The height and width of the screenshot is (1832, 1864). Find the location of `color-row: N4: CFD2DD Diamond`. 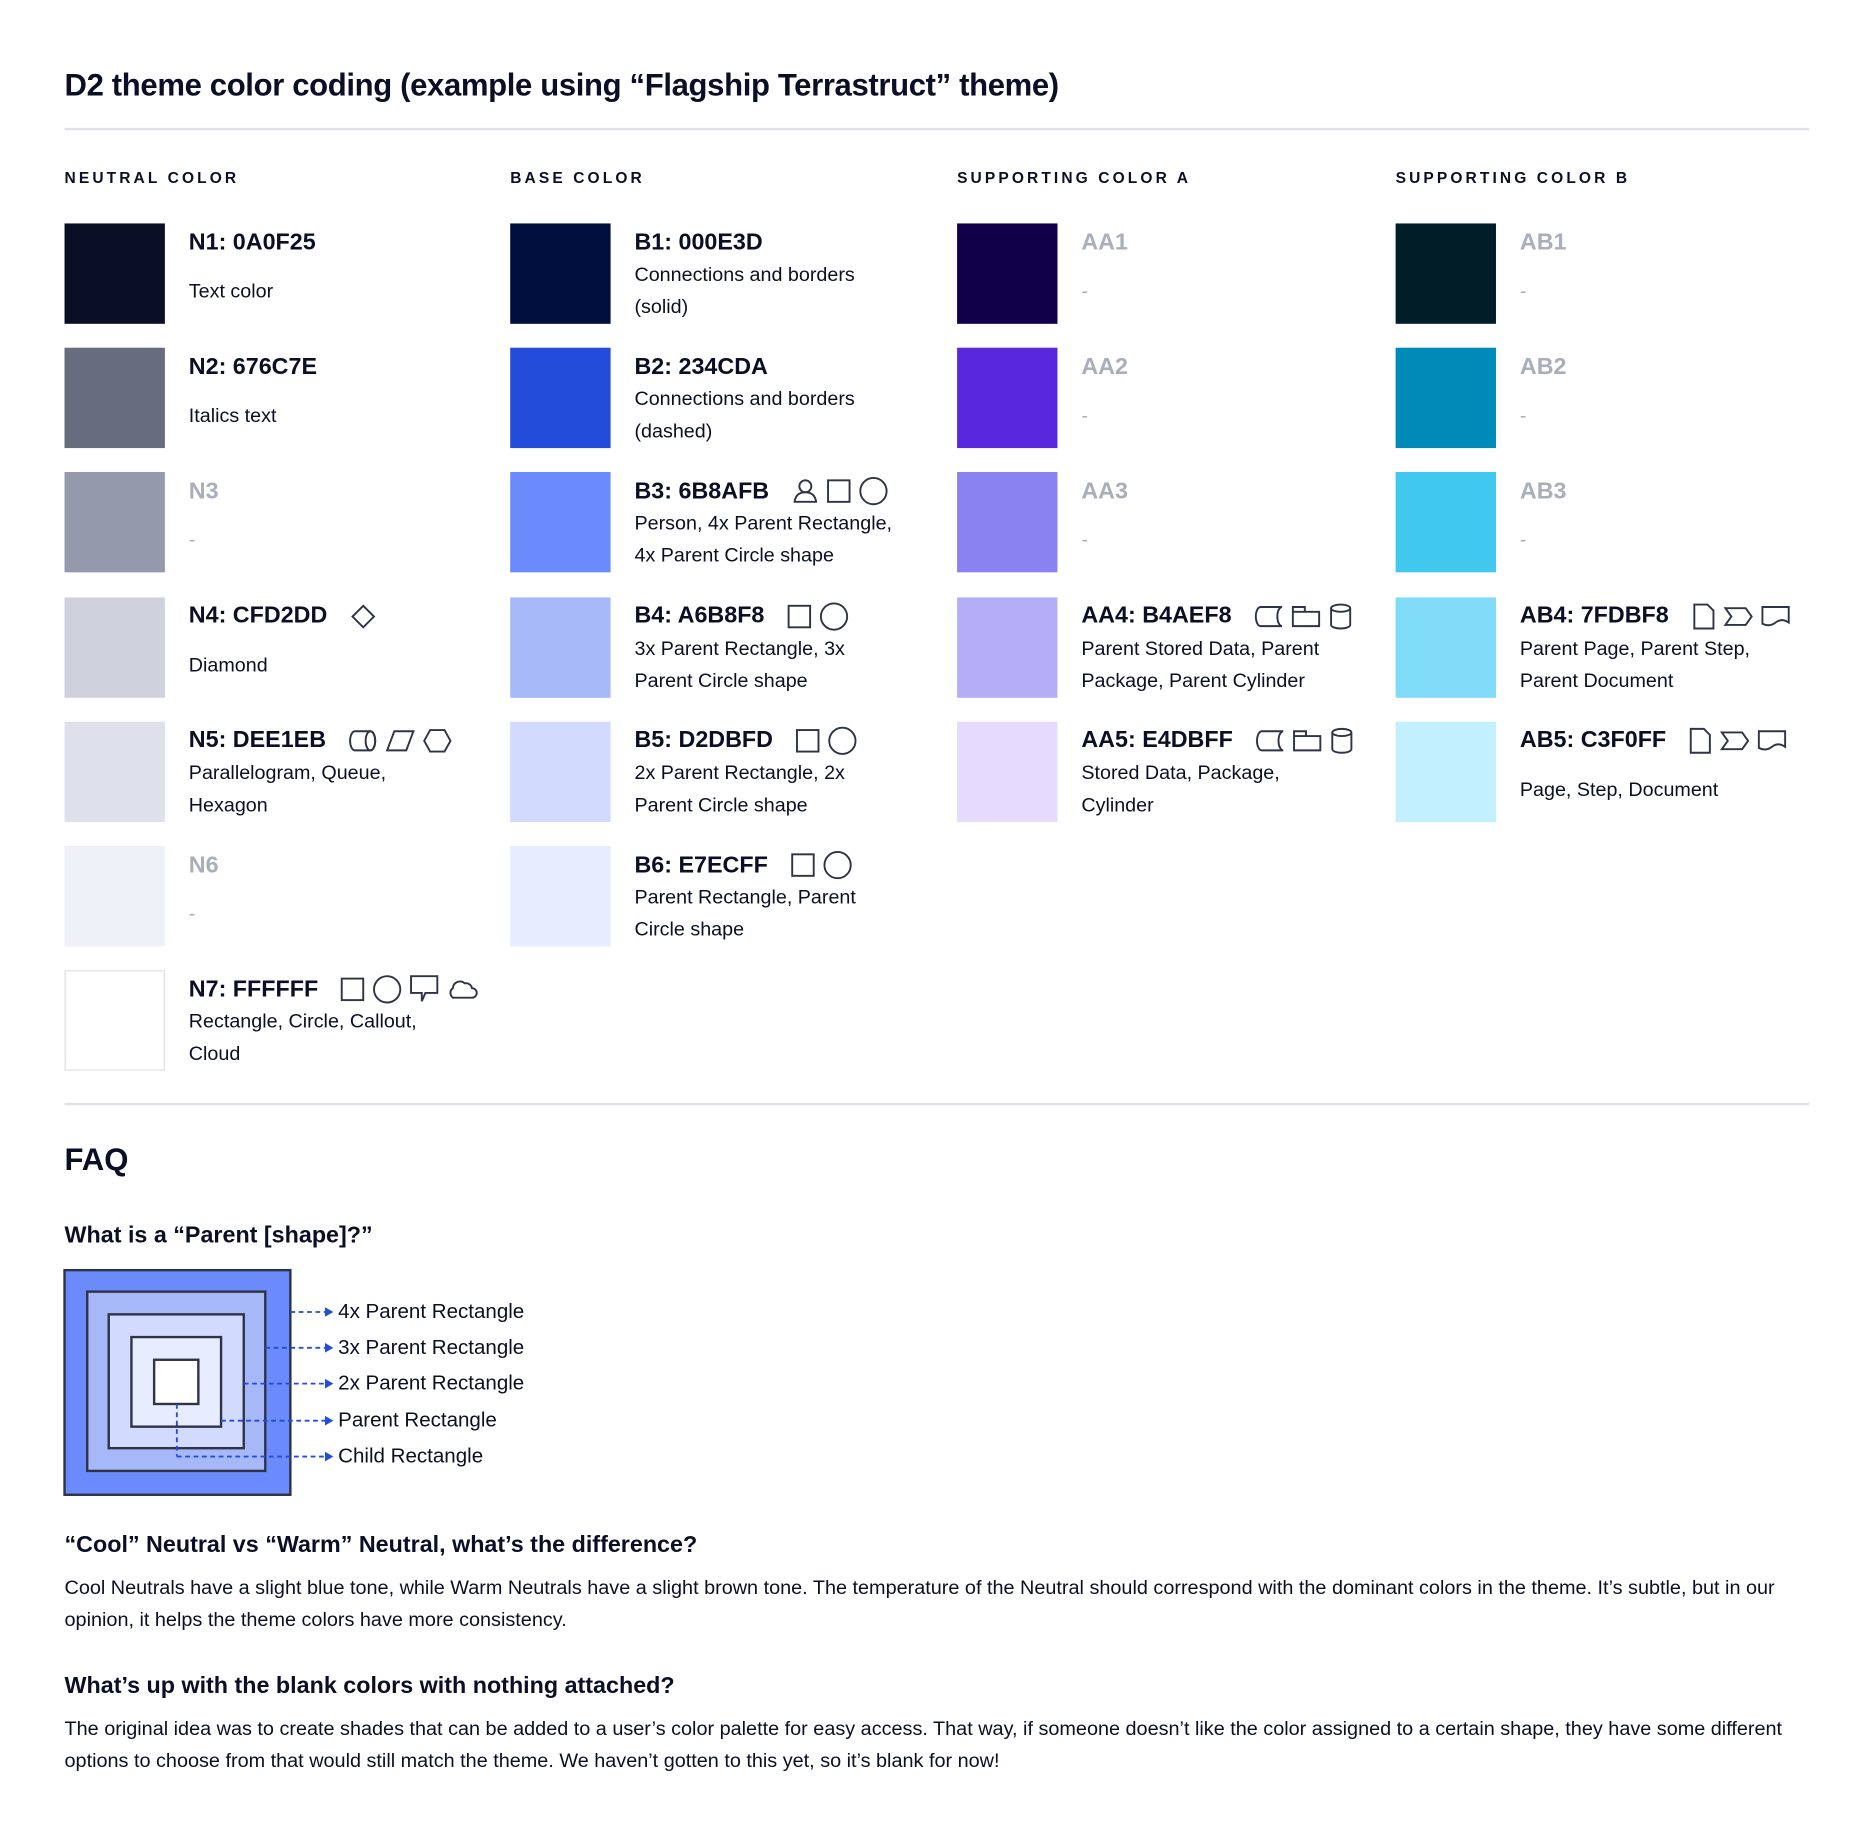

color-row: N4: CFD2DD Diamond is located at coordinates (279, 648).